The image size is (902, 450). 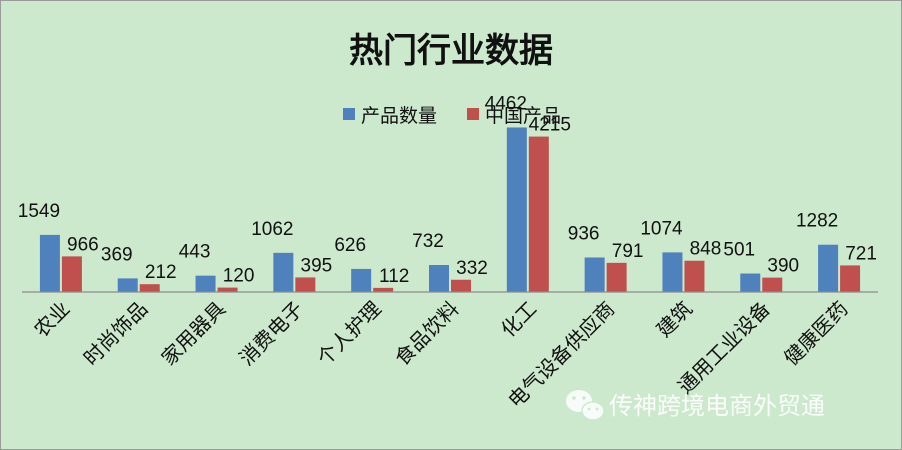 I want to click on data-label-series-1-0: 1549, so click(x=39, y=211).